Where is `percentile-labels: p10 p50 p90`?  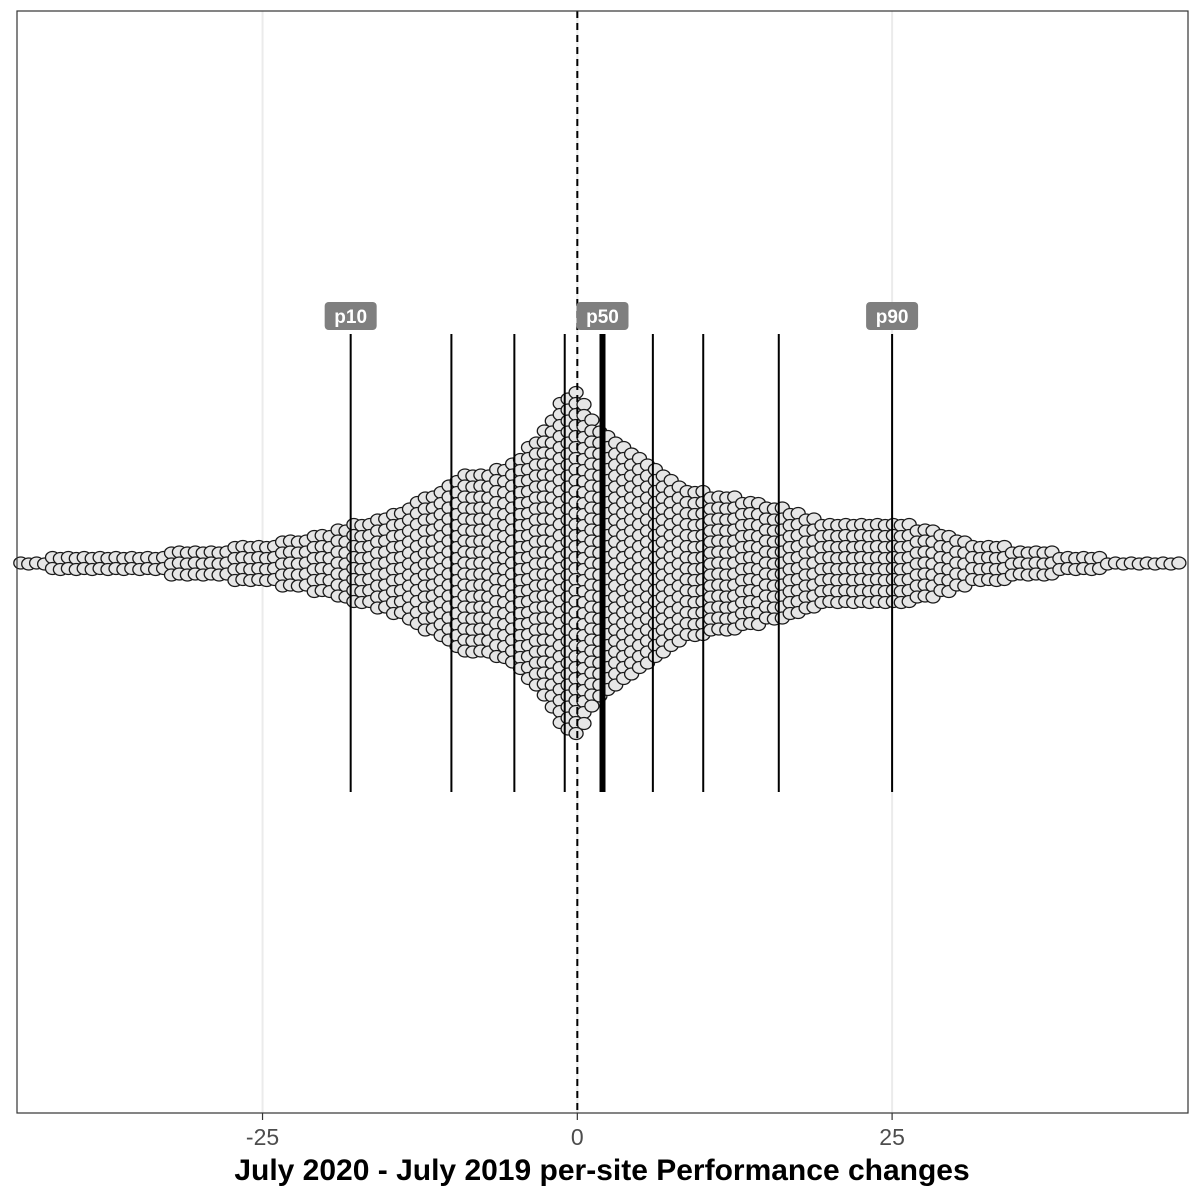 percentile-labels: p10 p50 p90 is located at coordinates (621, 316).